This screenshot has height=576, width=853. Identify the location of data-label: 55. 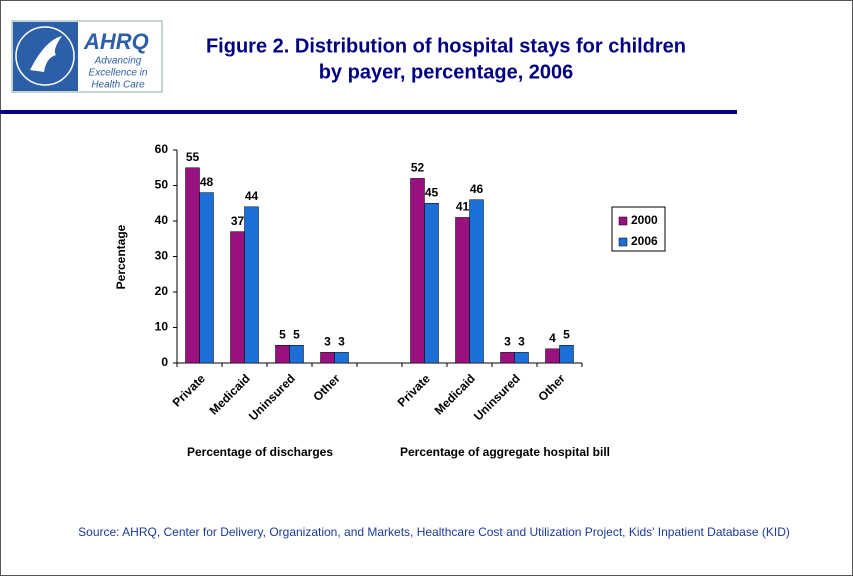
(193, 157).